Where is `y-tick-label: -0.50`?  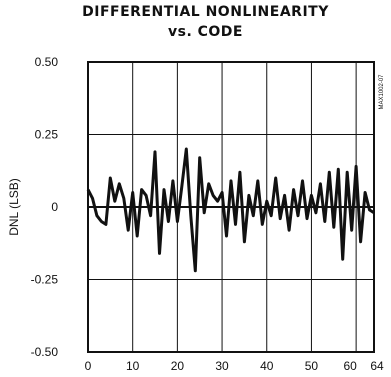
y-tick-label: -0.50 is located at coordinates (45, 352).